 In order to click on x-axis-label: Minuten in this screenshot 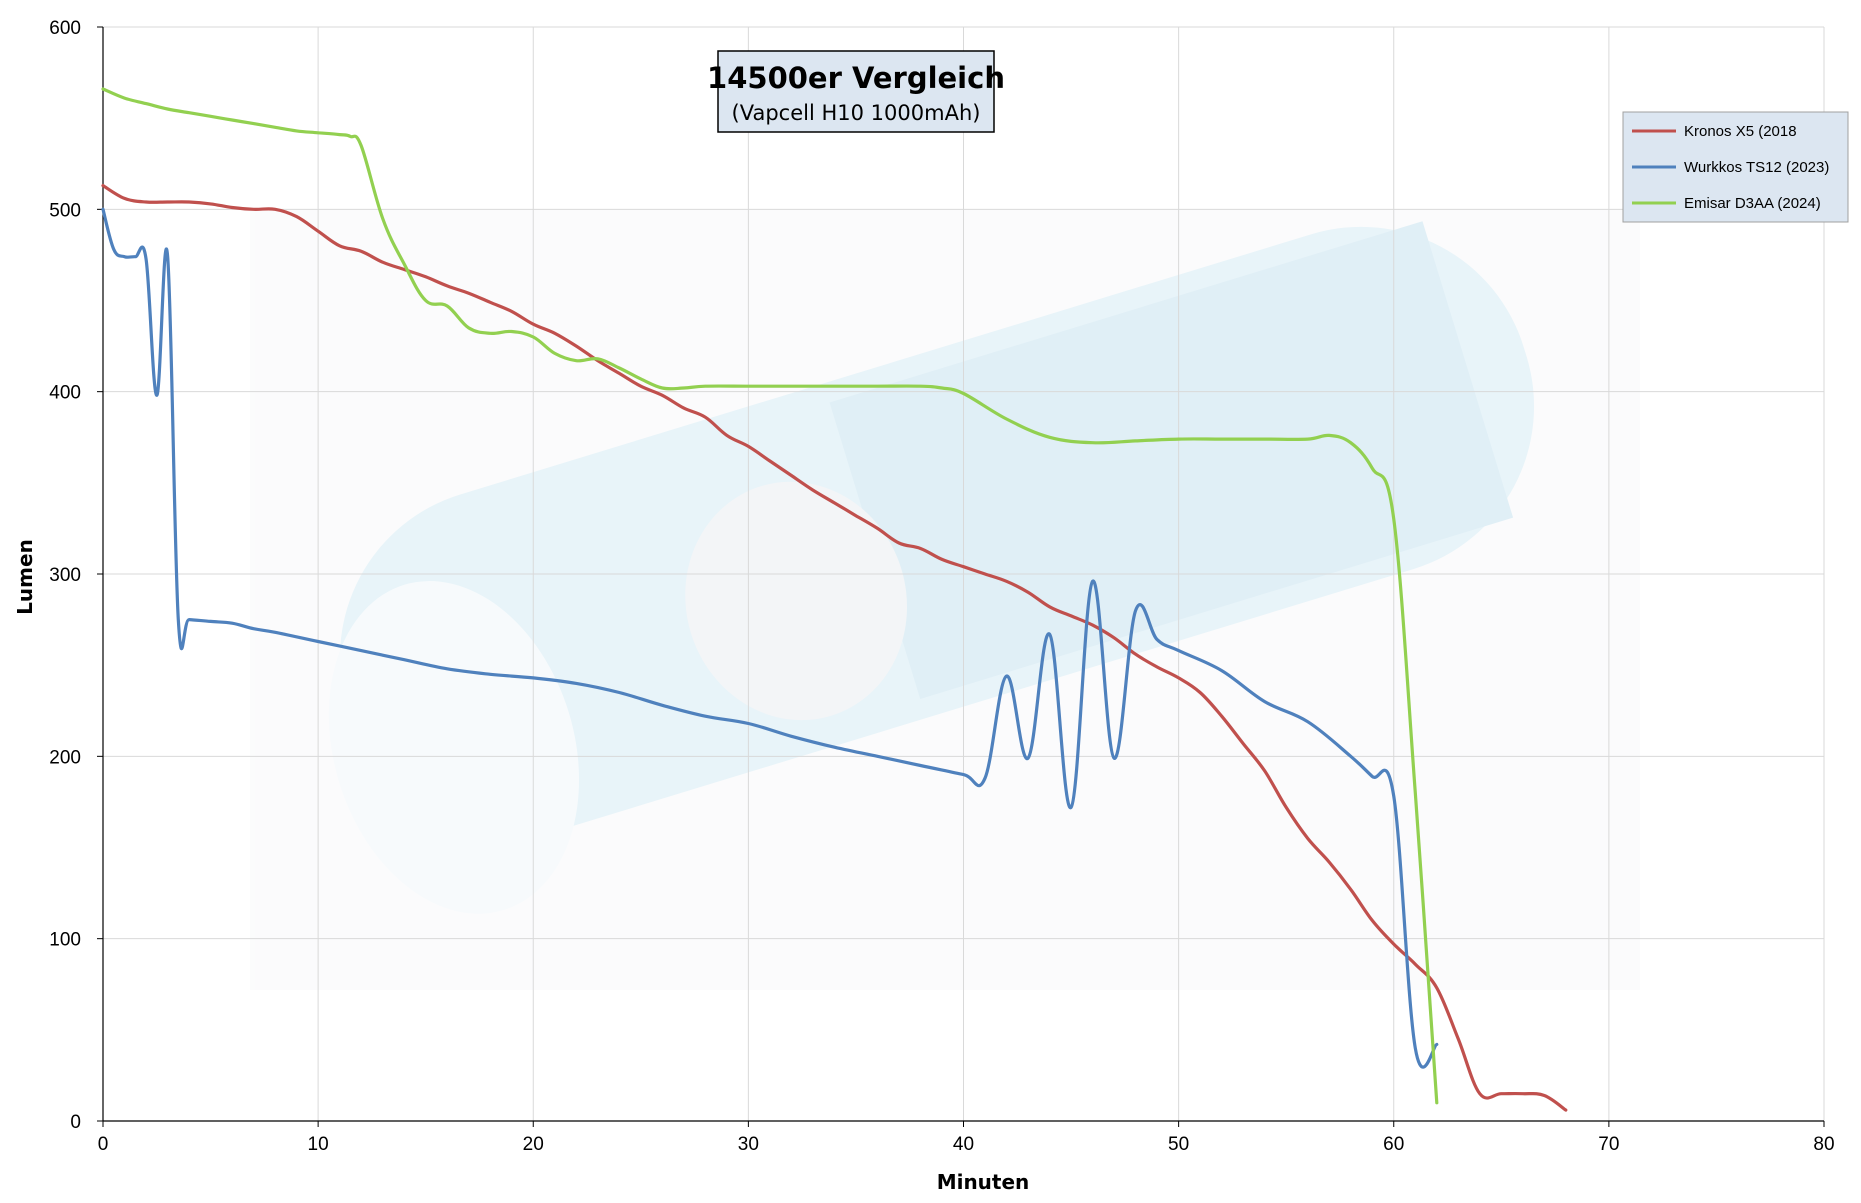, I will do `click(983, 1182)`.